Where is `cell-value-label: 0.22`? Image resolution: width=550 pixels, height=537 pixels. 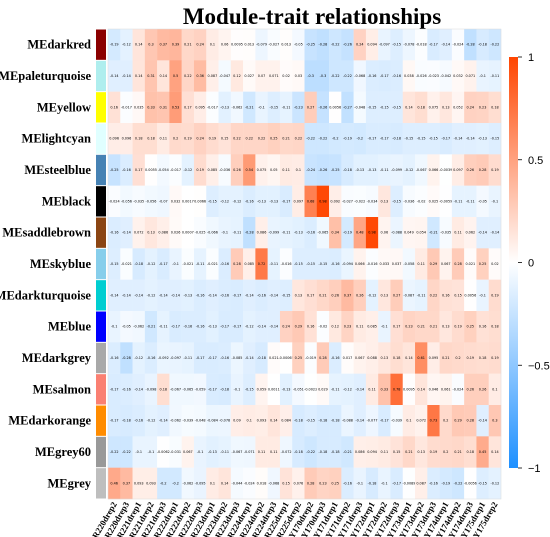
cell-value-label: 0.22 is located at coordinates (237, 139).